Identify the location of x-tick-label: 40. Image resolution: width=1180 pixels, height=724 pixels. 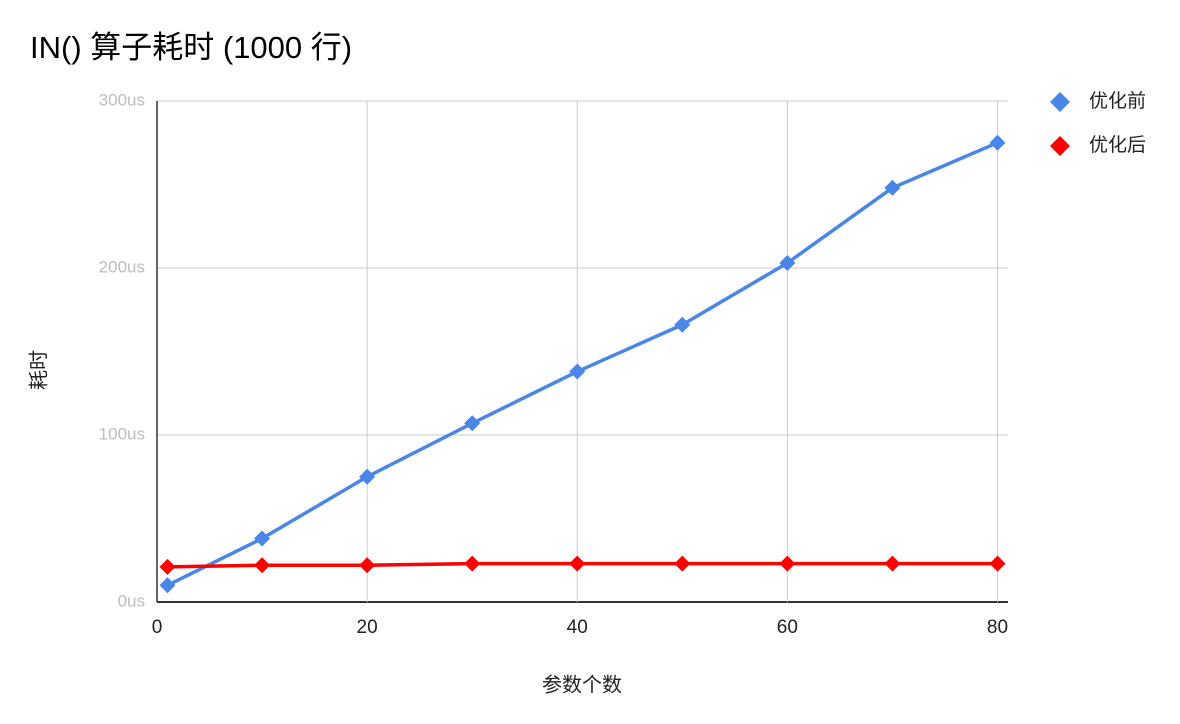
(577, 627).